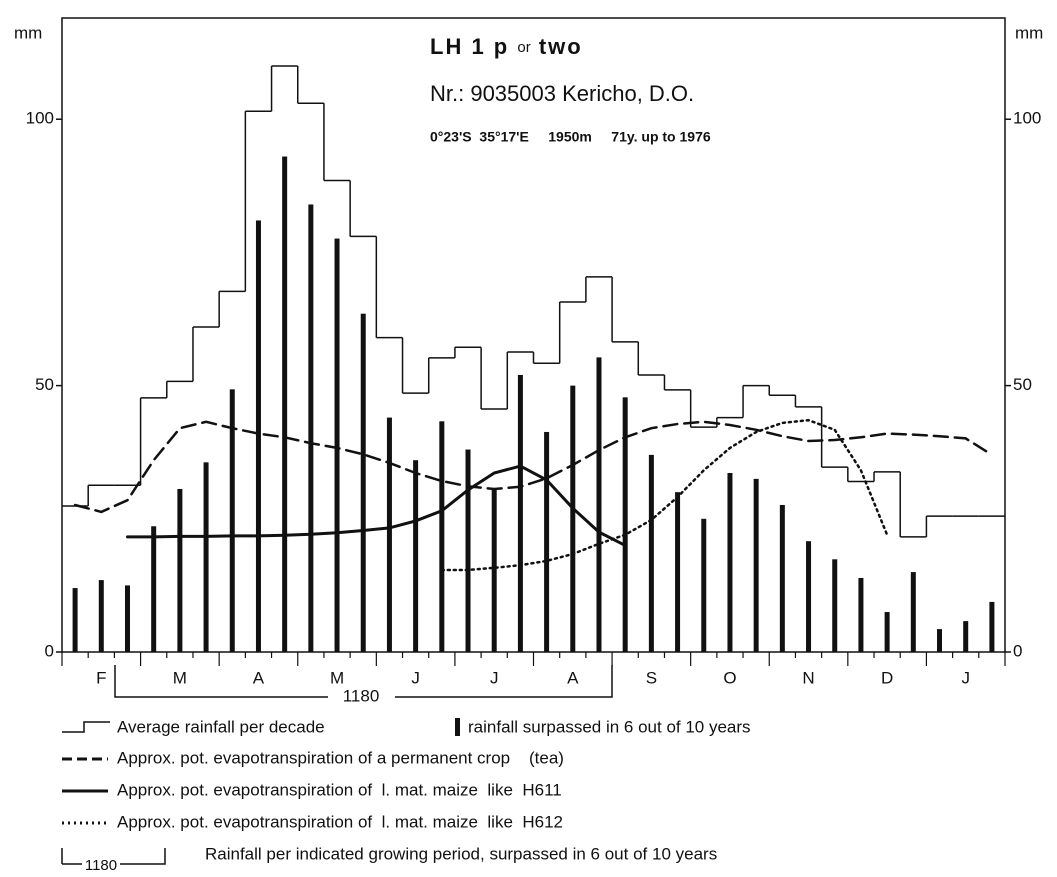 The height and width of the screenshot is (877, 1057). I want to click on title-part: LH 1 p, so click(469, 46).